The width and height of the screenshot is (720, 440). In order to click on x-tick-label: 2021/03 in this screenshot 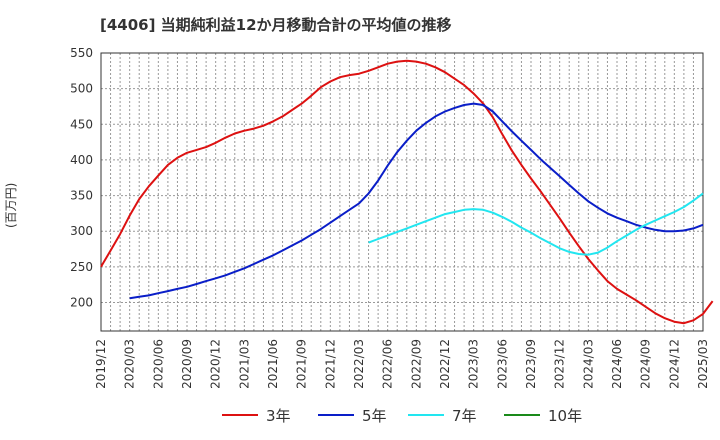, I will do `click(244, 364)`.